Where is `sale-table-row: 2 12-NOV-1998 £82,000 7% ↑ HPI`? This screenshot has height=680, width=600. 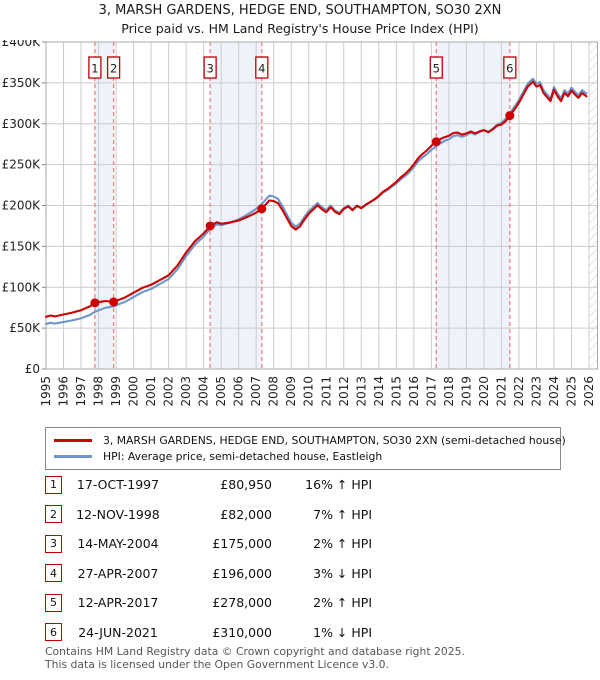
sale-table-row: 2 12-NOV-1998 £82,000 7% ↑ HPI is located at coordinates (215, 515).